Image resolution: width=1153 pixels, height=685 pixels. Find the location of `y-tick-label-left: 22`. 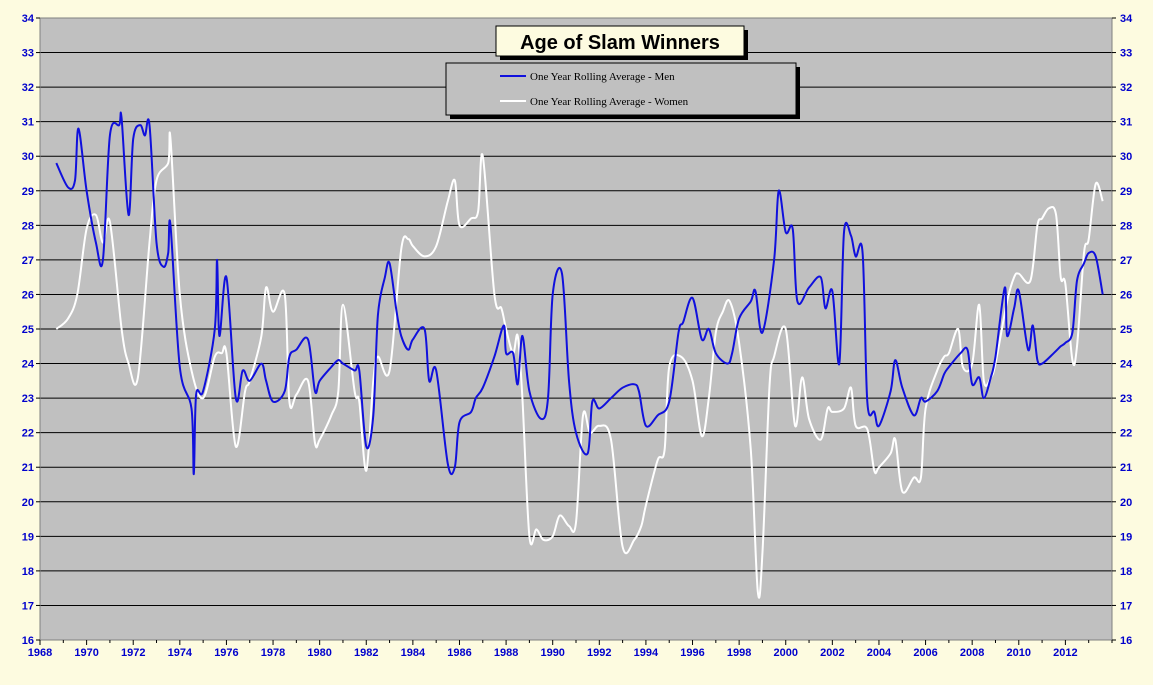

y-tick-label-left: 22 is located at coordinates (28, 434).